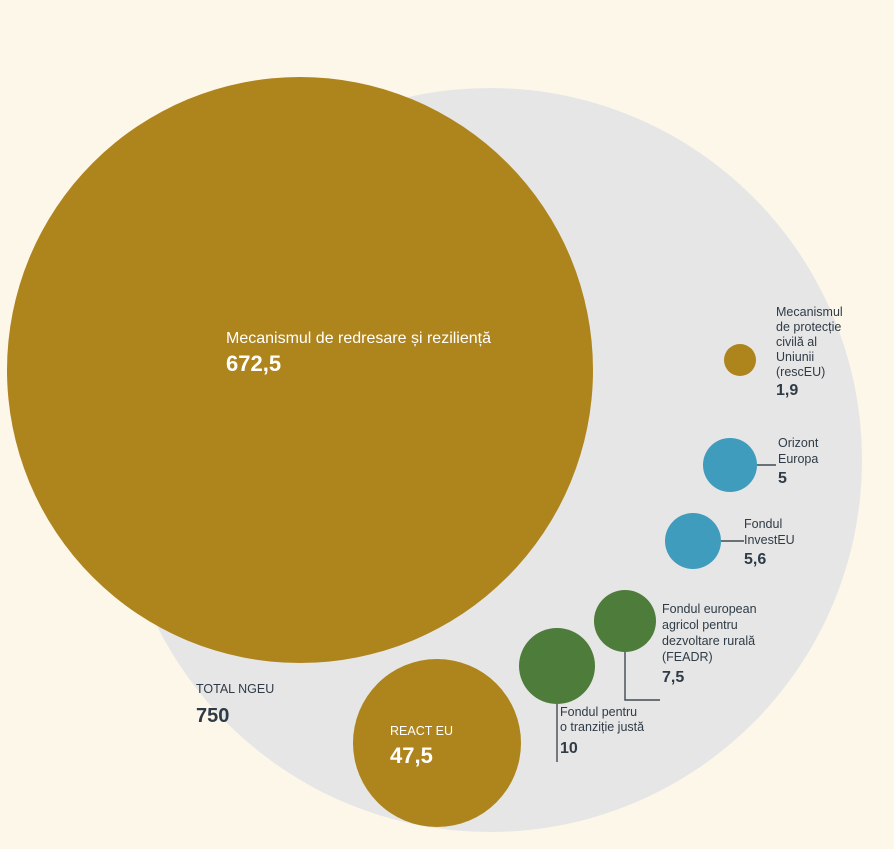 The image size is (894, 849). I want to click on bubble-label-rrf: Mecanismul de redresare și reziliență, so click(358, 338).